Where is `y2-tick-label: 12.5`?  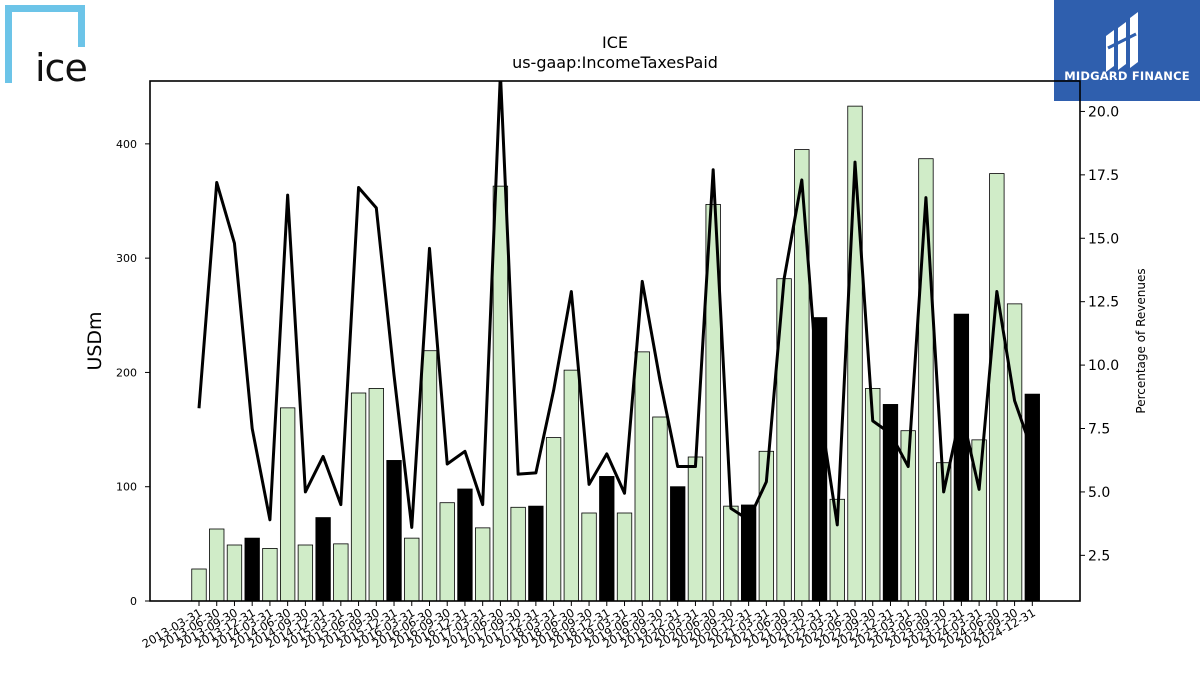 y2-tick-label: 12.5 is located at coordinates (1103, 303).